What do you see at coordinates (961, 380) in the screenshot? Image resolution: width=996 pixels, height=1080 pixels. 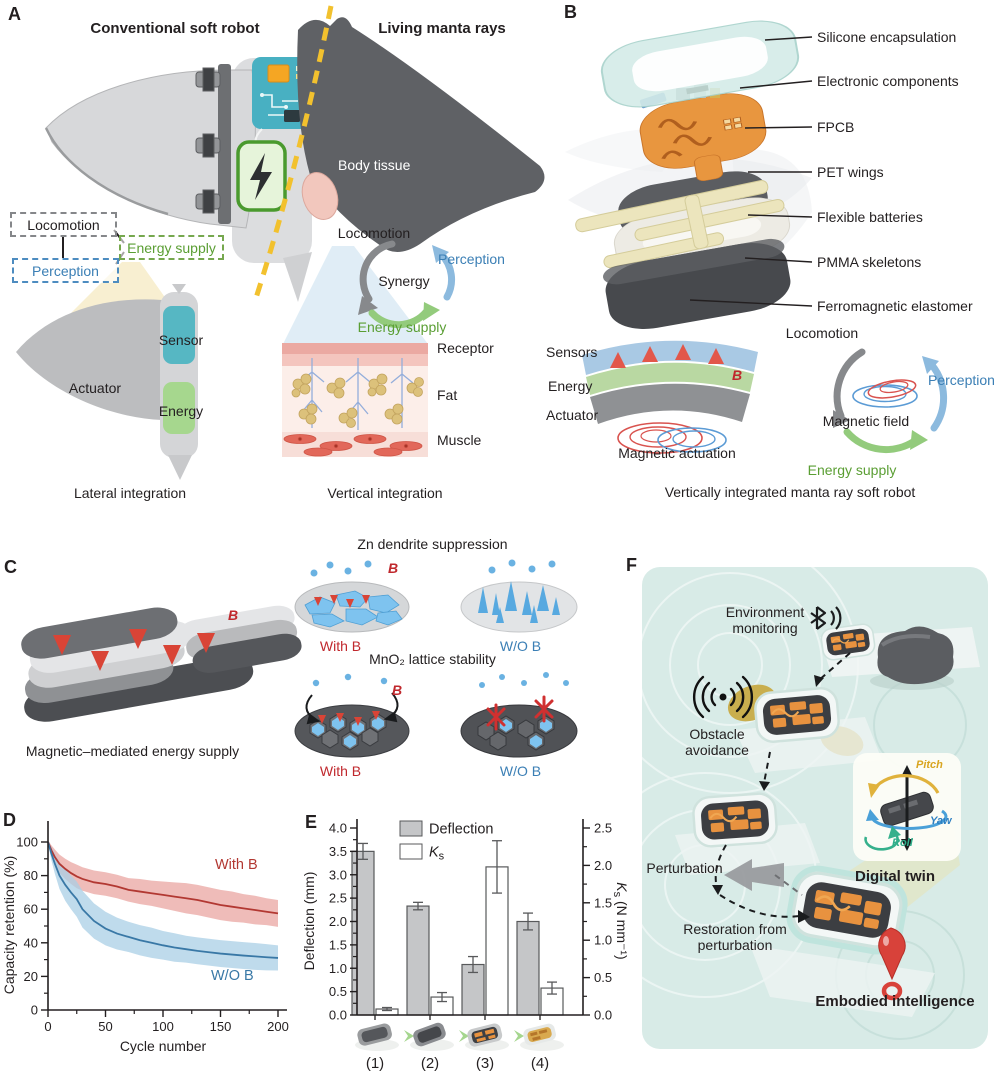 I see `b-cycle-perception: Perception` at bounding box center [961, 380].